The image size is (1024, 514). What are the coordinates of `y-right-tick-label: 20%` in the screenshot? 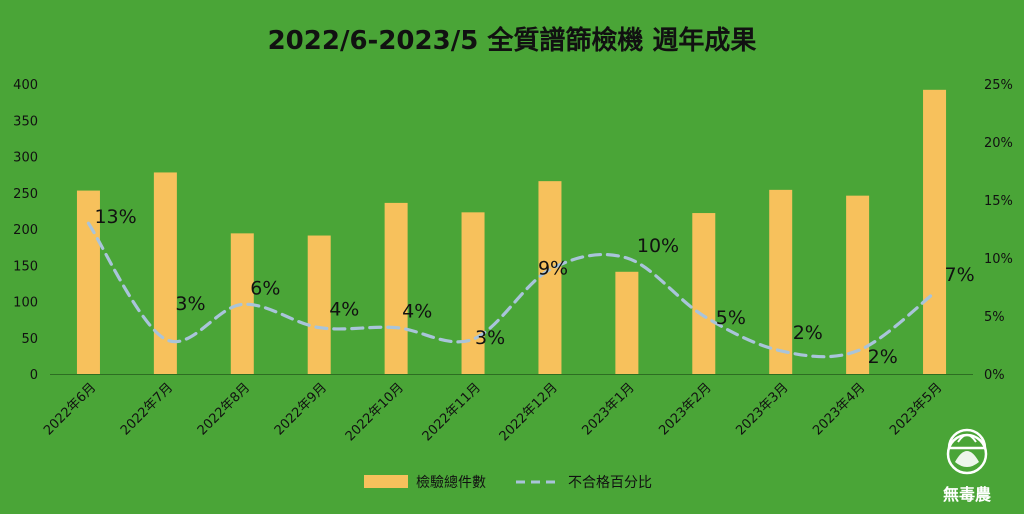 It's located at (998, 143).